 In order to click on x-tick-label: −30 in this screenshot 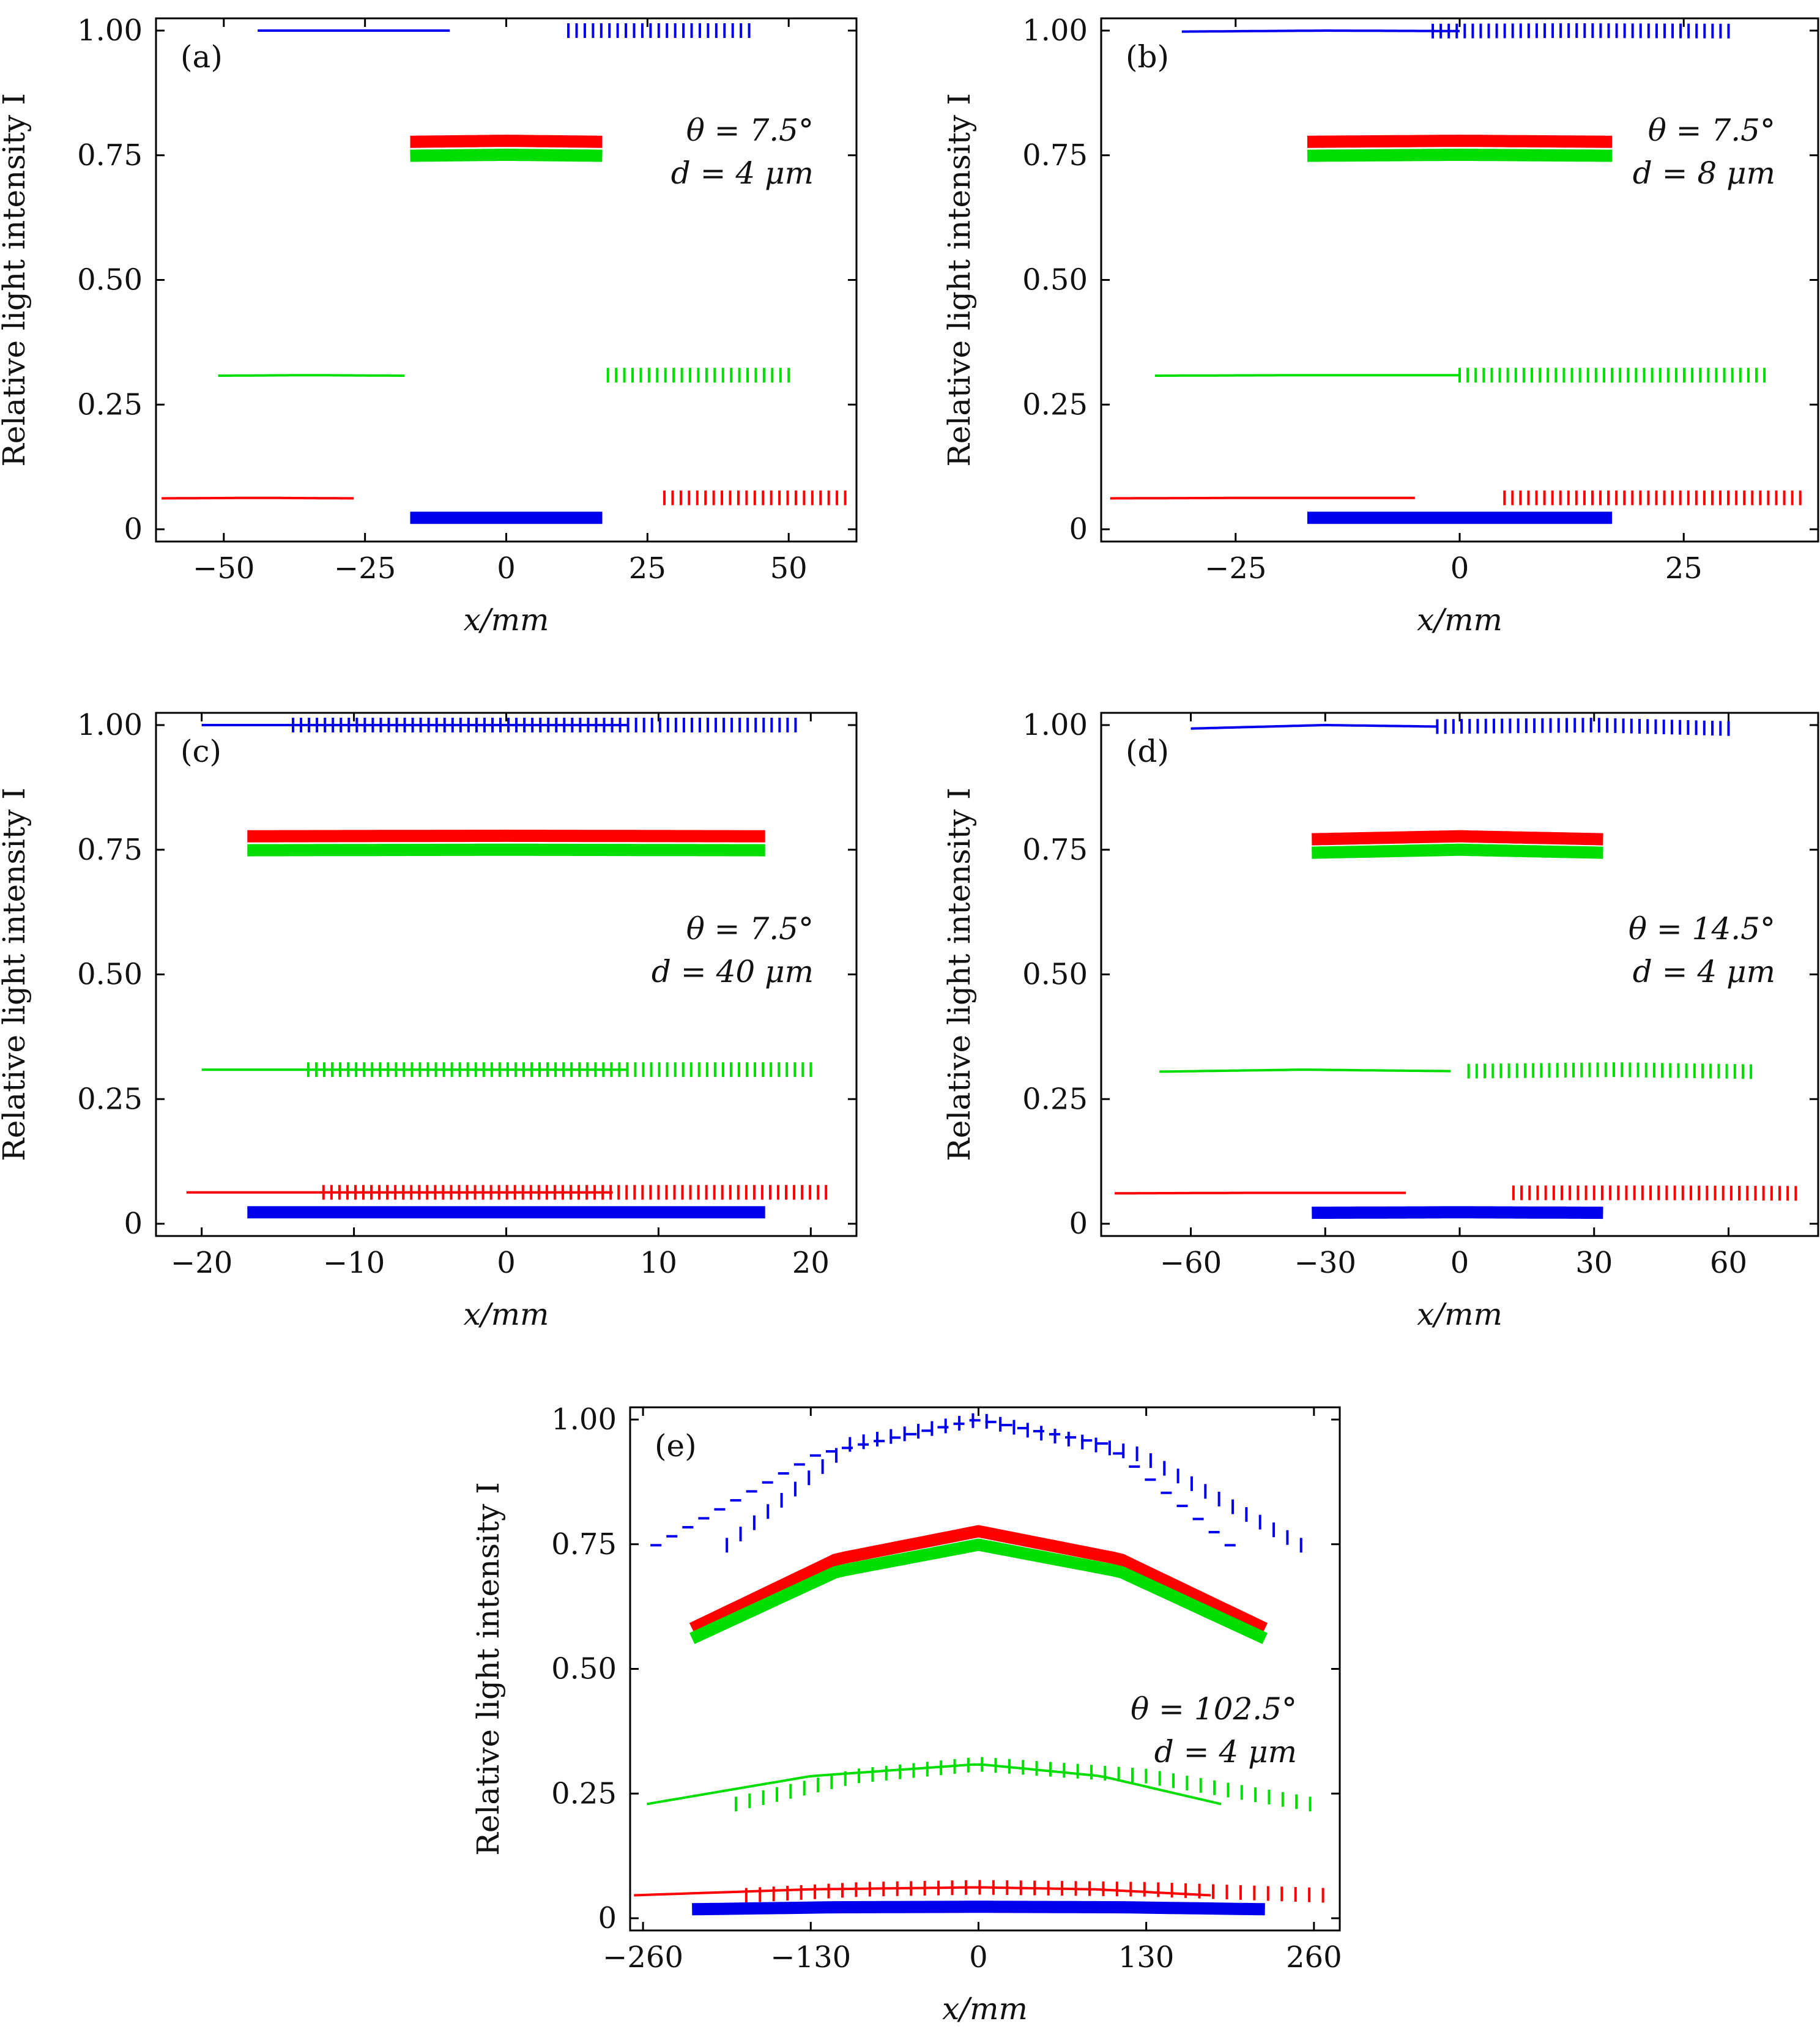, I will do `click(1325, 1263)`.